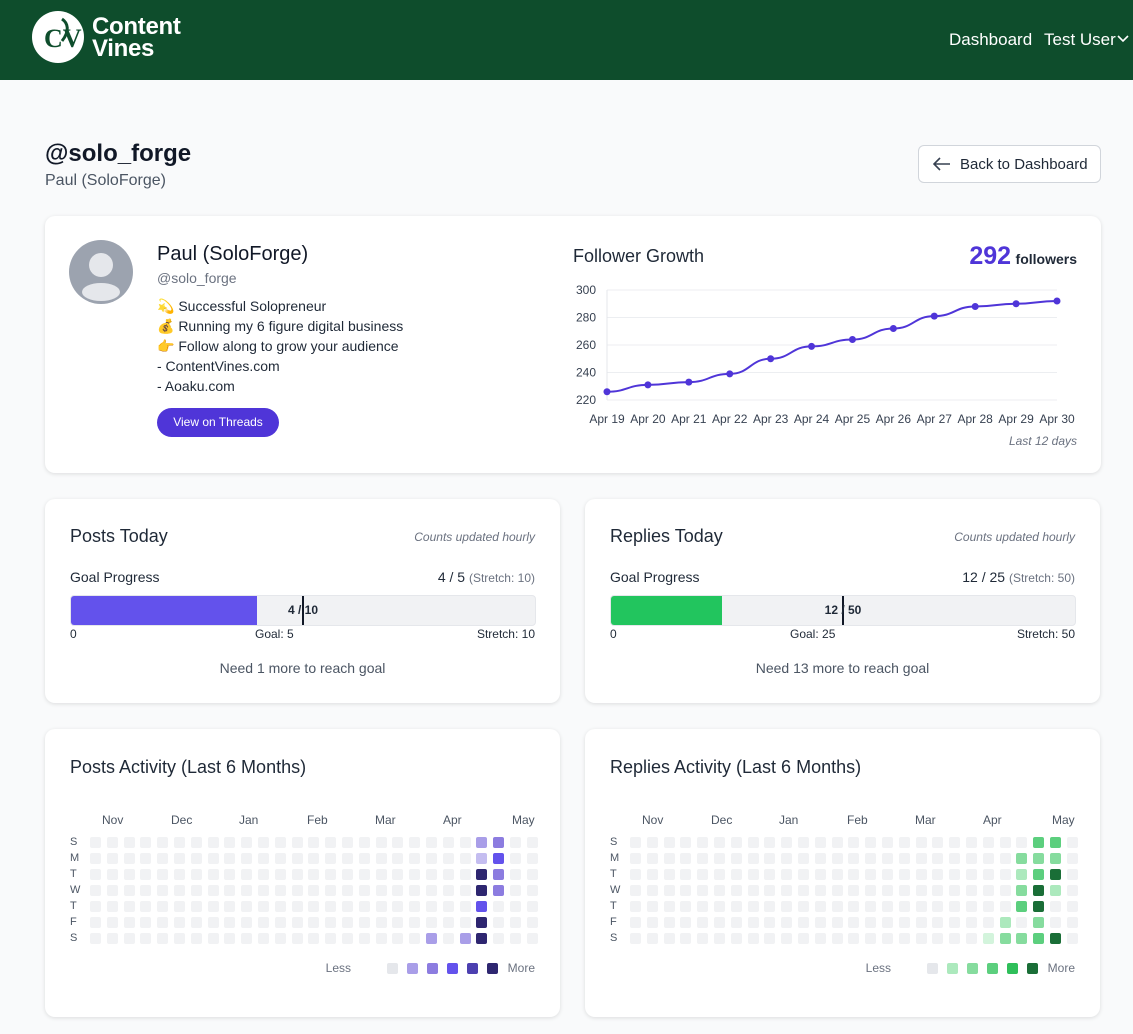 The height and width of the screenshot is (1034, 1133). I want to click on back-to-dashboard-button: Back to Dashboard, so click(1009, 164).